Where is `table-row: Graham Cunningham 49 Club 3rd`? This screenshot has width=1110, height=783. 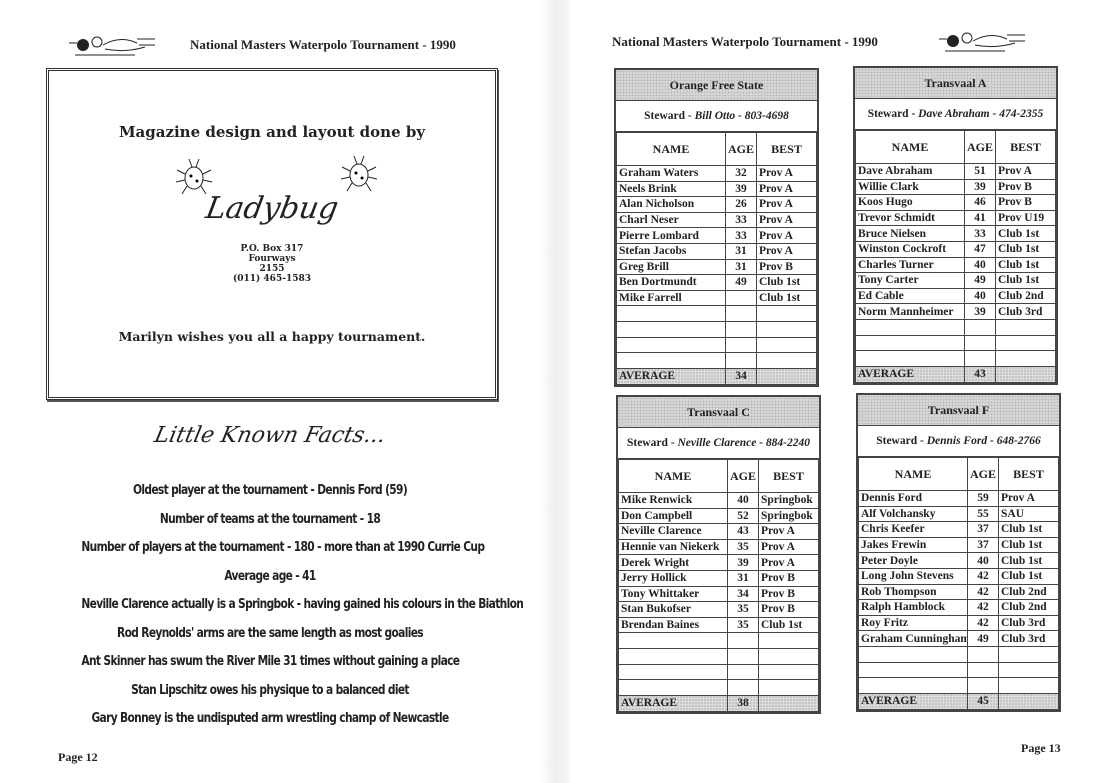 table-row: Graham Cunningham 49 Club 3rd is located at coordinates (958, 638).